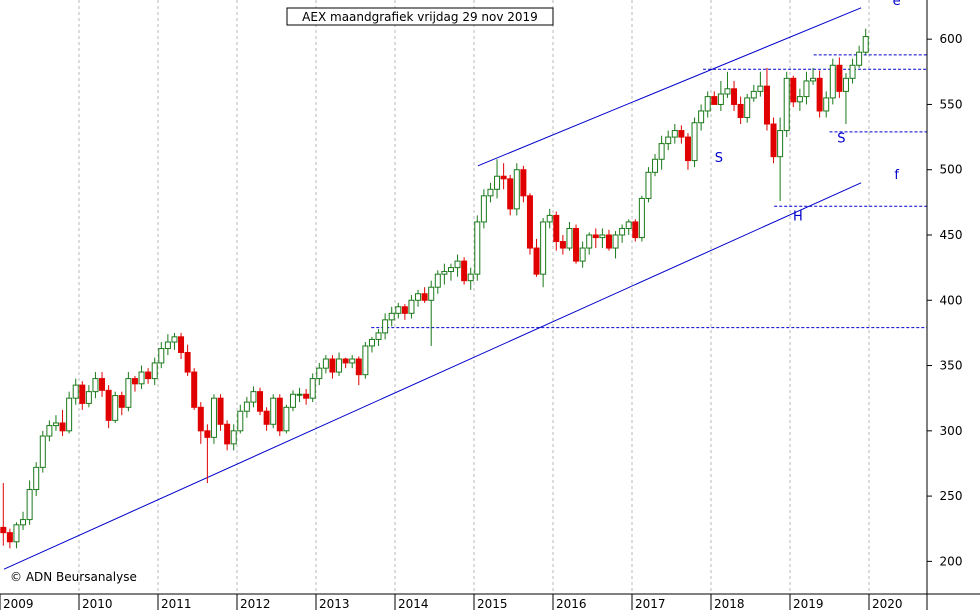 The height and width of the screenshot is (610, 980). I want to click on y-tick-label: 550, so click(951, 104).